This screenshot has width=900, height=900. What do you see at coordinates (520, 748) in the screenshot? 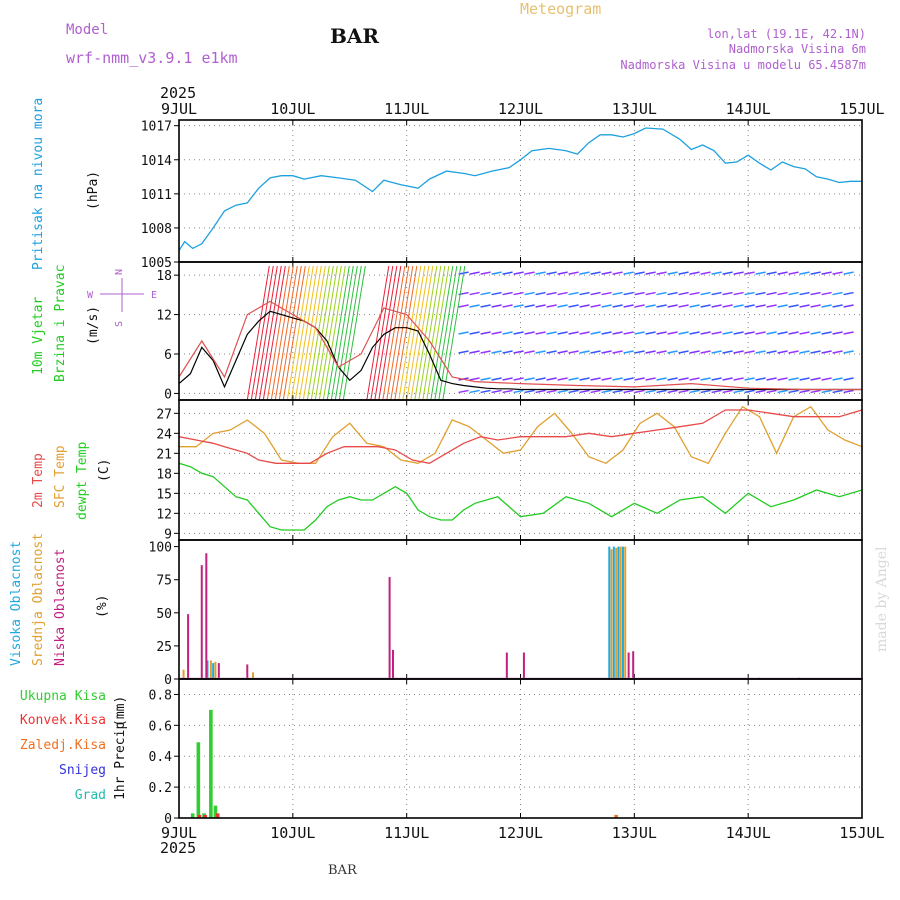
I see `panel-frame` at bounding box center [520, 748].